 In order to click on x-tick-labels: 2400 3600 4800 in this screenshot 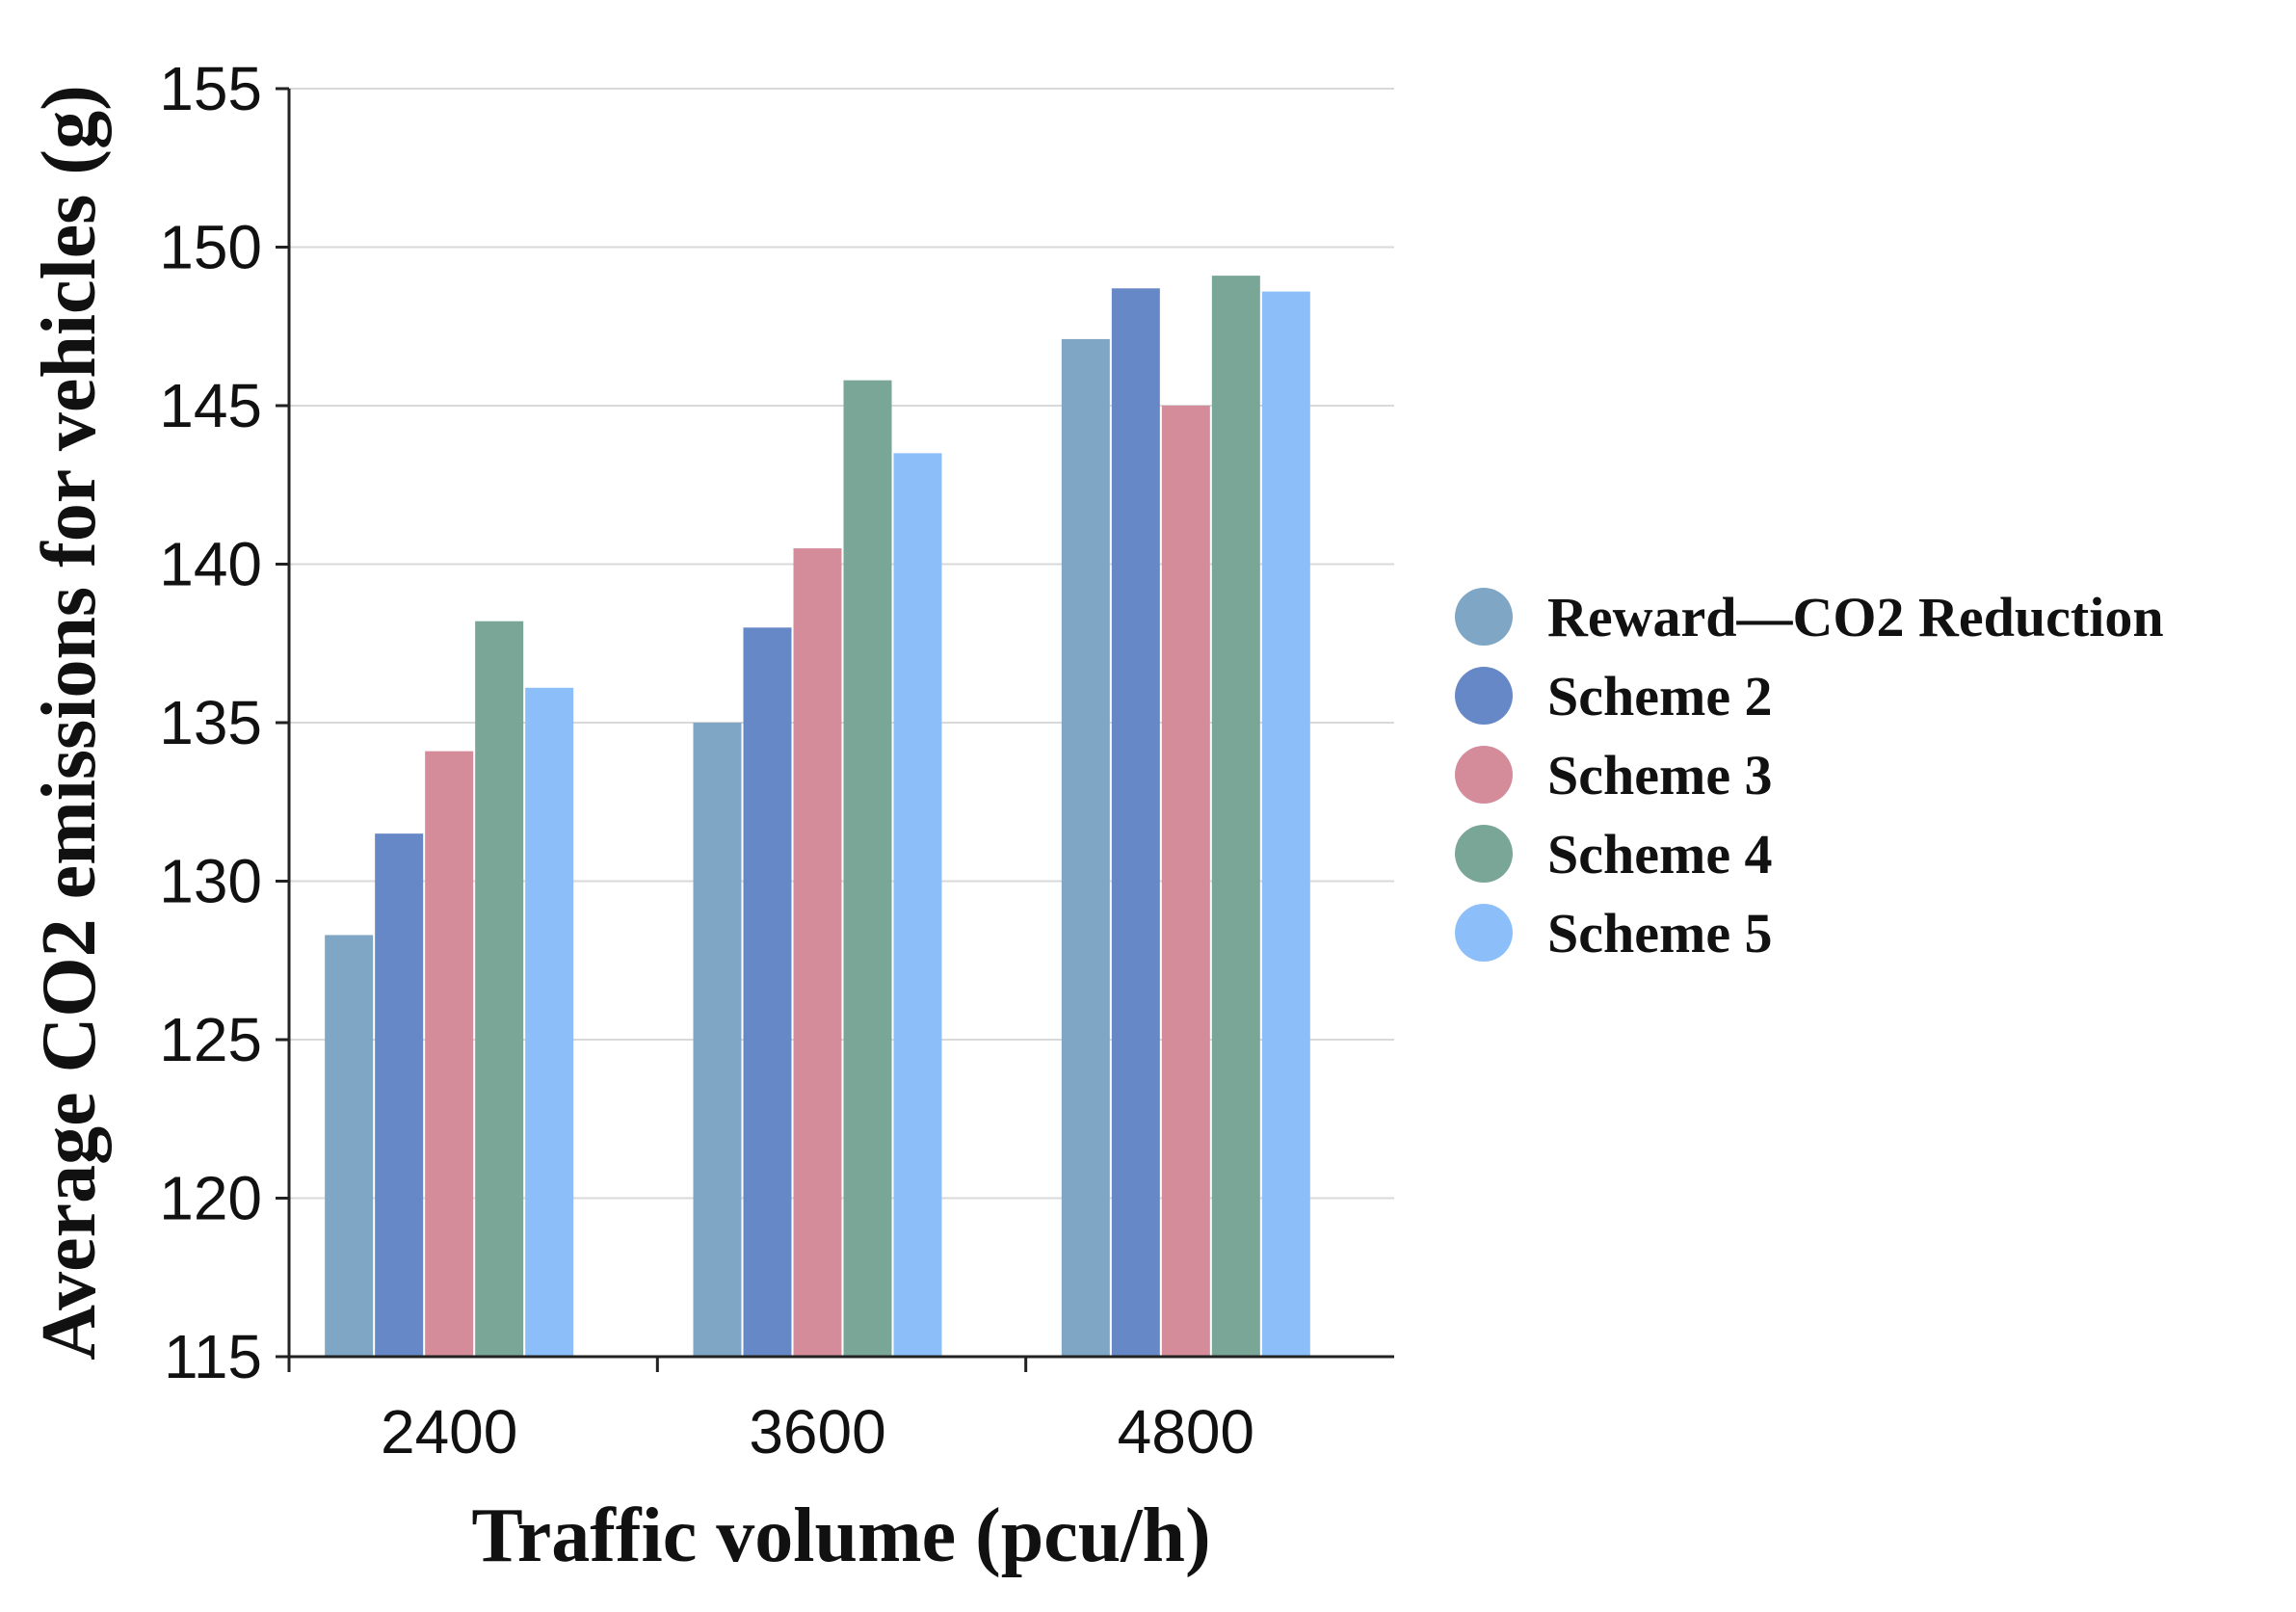, I will do `click(771, 1412)`.